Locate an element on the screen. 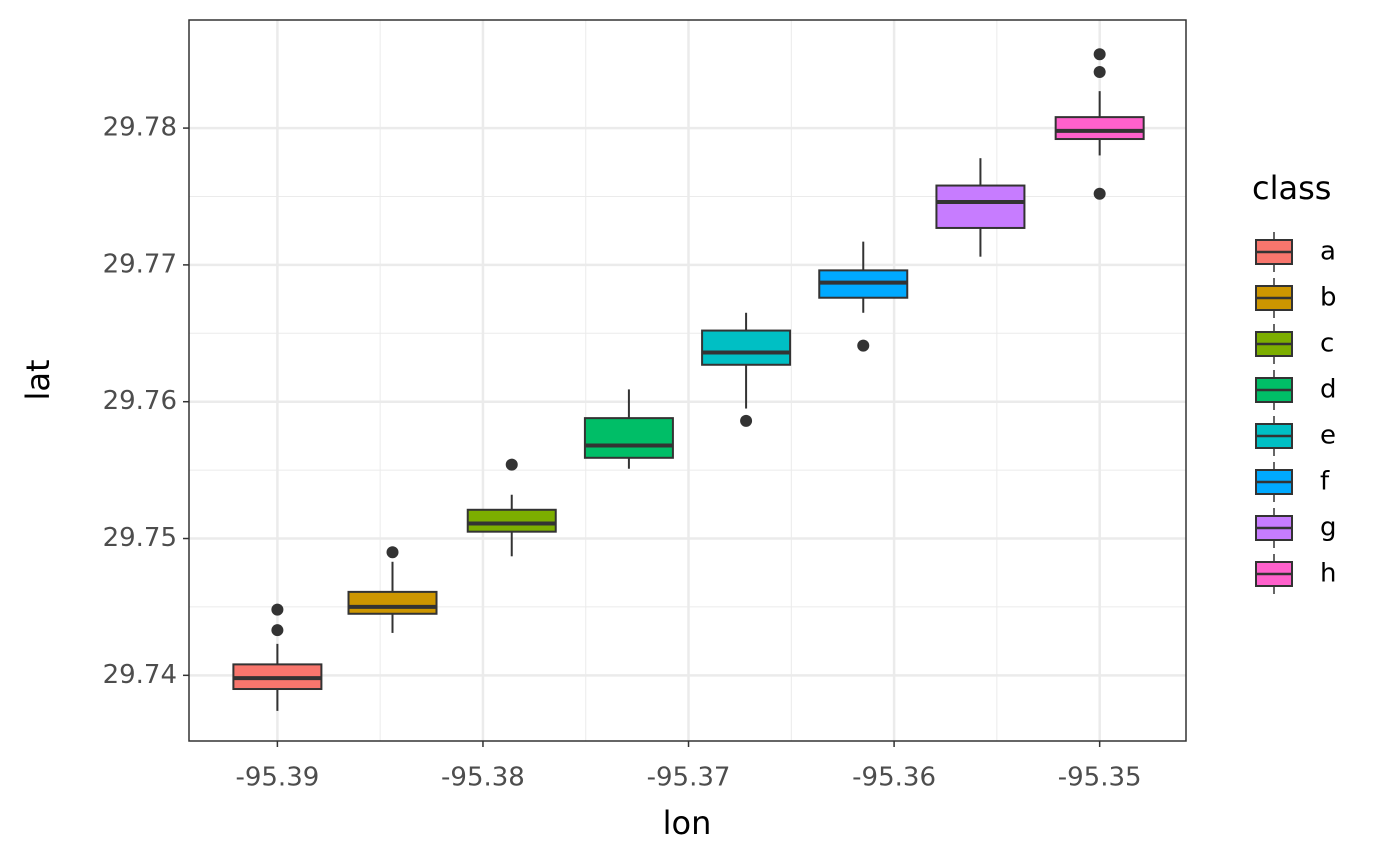 This screenshot has height=866, width=1400. x-tick-label: -95.37 is located at coordinates (689, 778).